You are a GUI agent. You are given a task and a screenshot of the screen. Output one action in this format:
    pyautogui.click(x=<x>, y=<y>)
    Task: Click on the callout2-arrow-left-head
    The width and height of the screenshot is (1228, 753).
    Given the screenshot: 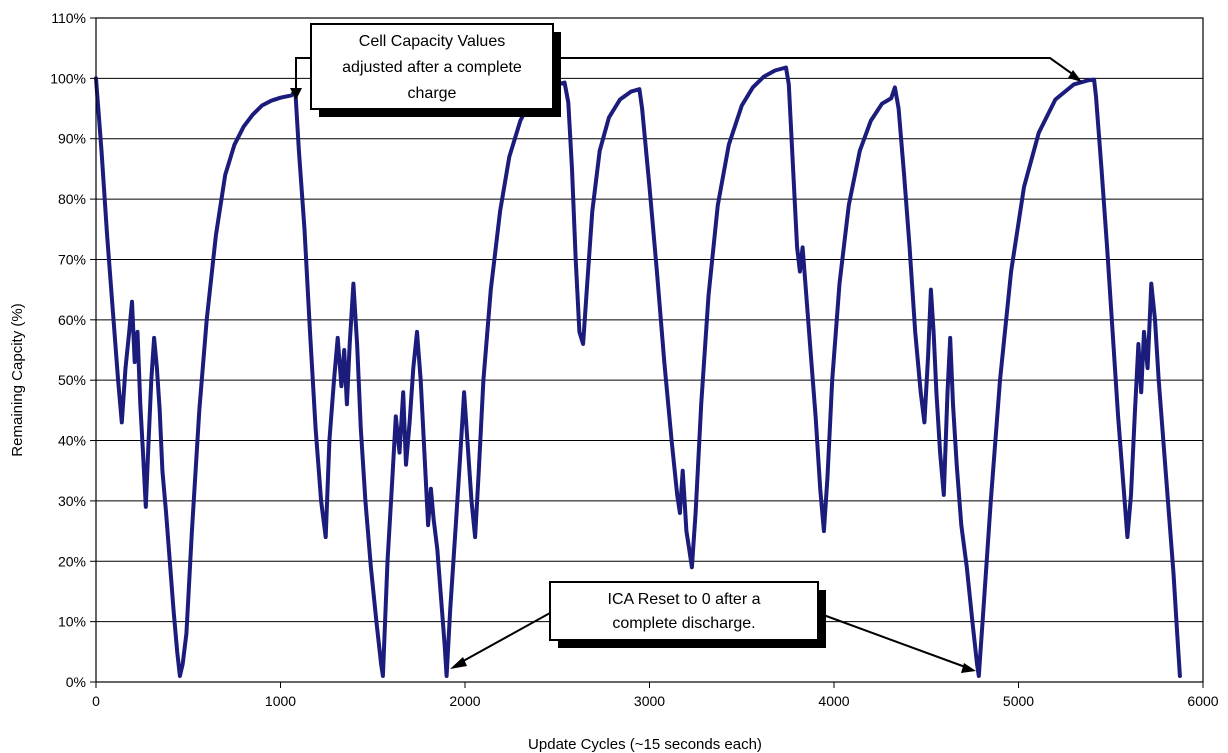 What is the action you would take?
    pyautogui.click(x=458, y=663)
    